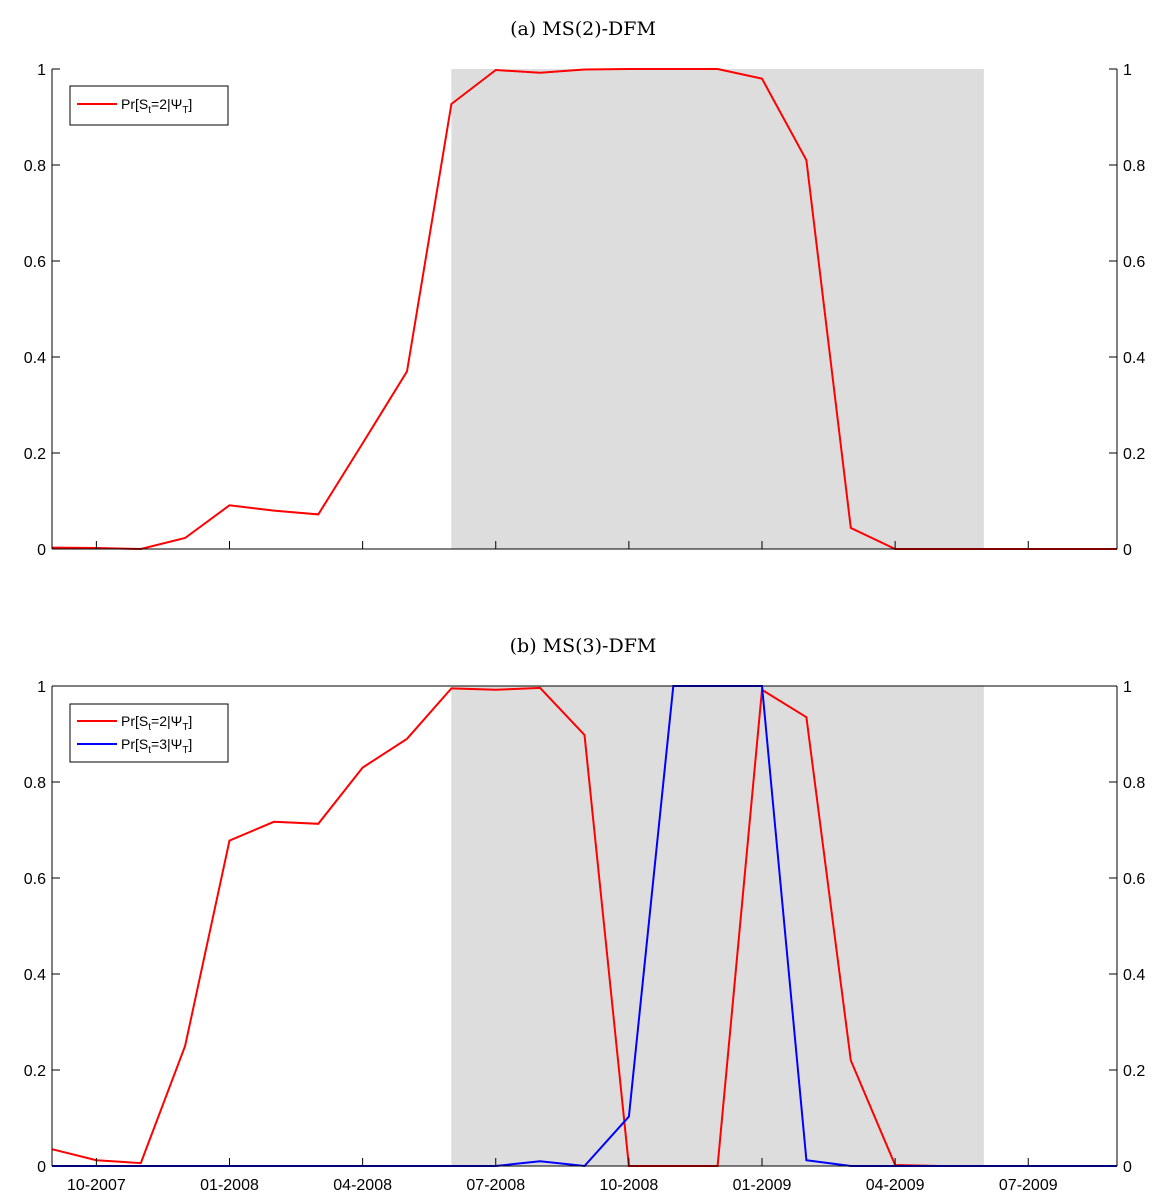  I want to click on x-tick-label: 10-2008, so click(629, 1185).